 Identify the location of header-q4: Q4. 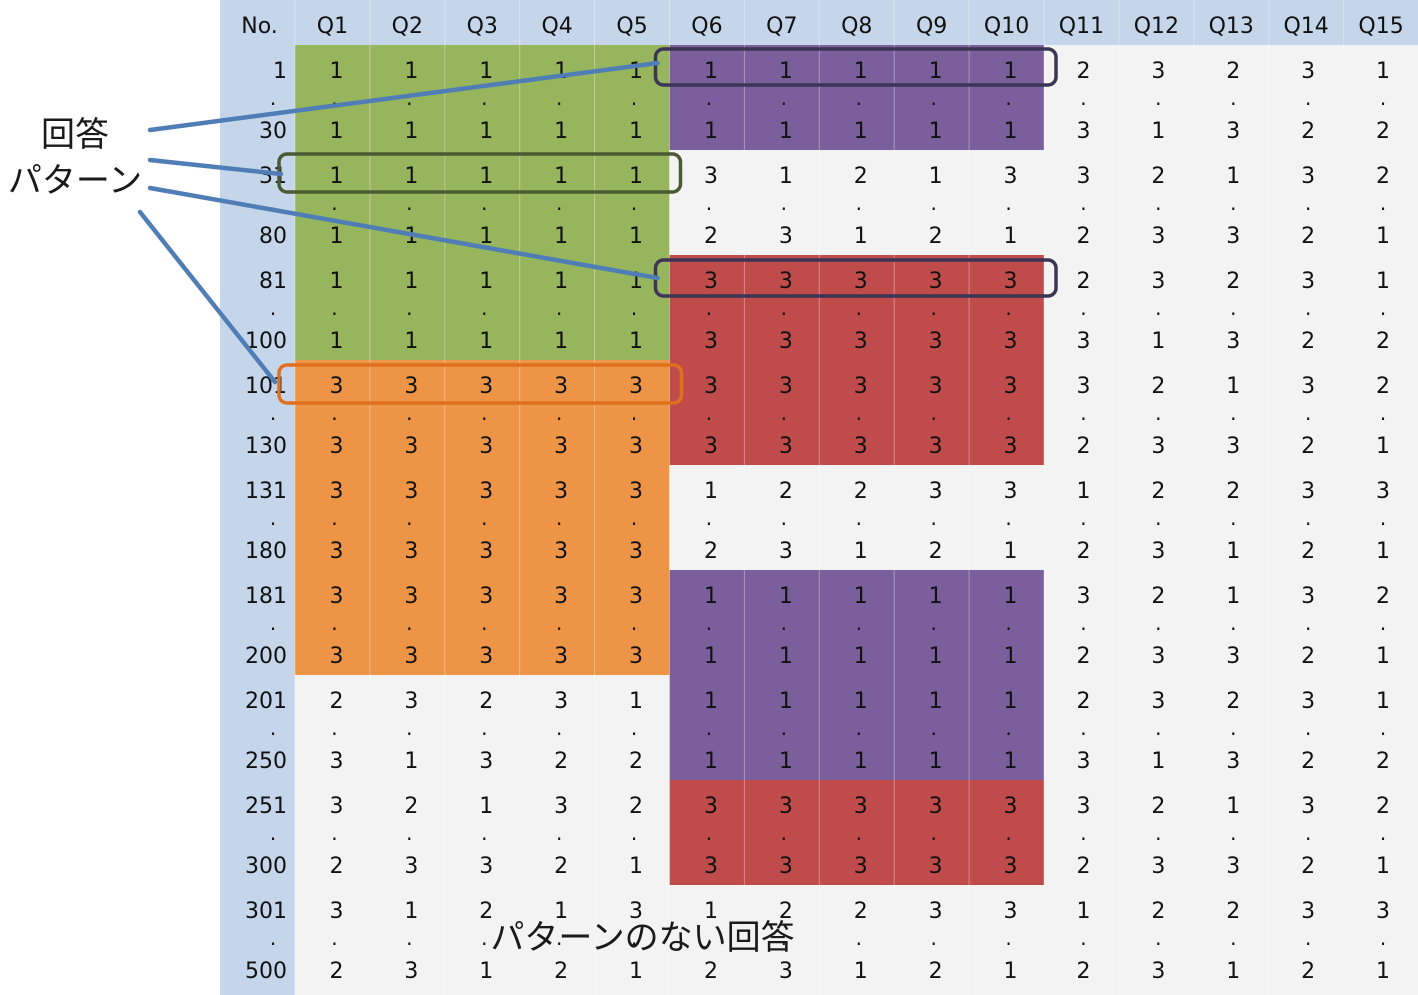
(556, 26).